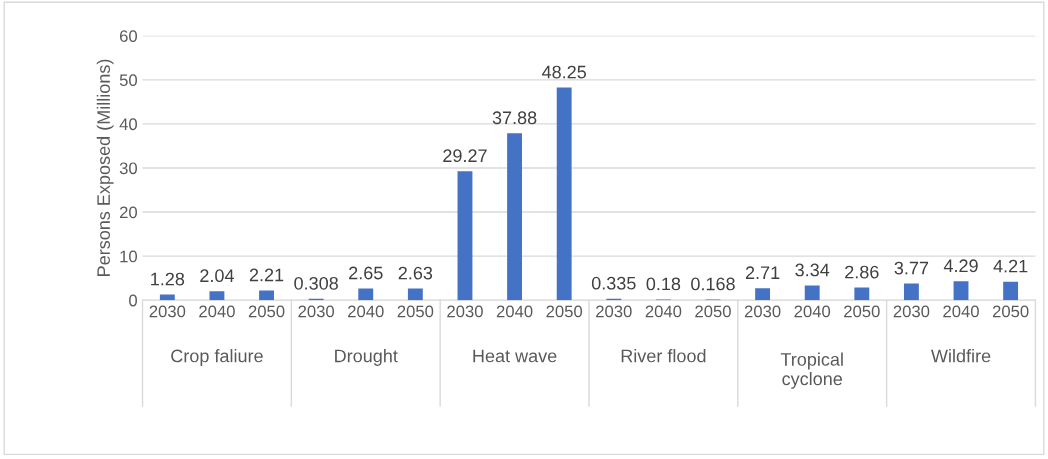  What do you see at coordinates (465, 156) in the screenshot?
I see `data-label: 29.27` at bounding box center [465, 156].